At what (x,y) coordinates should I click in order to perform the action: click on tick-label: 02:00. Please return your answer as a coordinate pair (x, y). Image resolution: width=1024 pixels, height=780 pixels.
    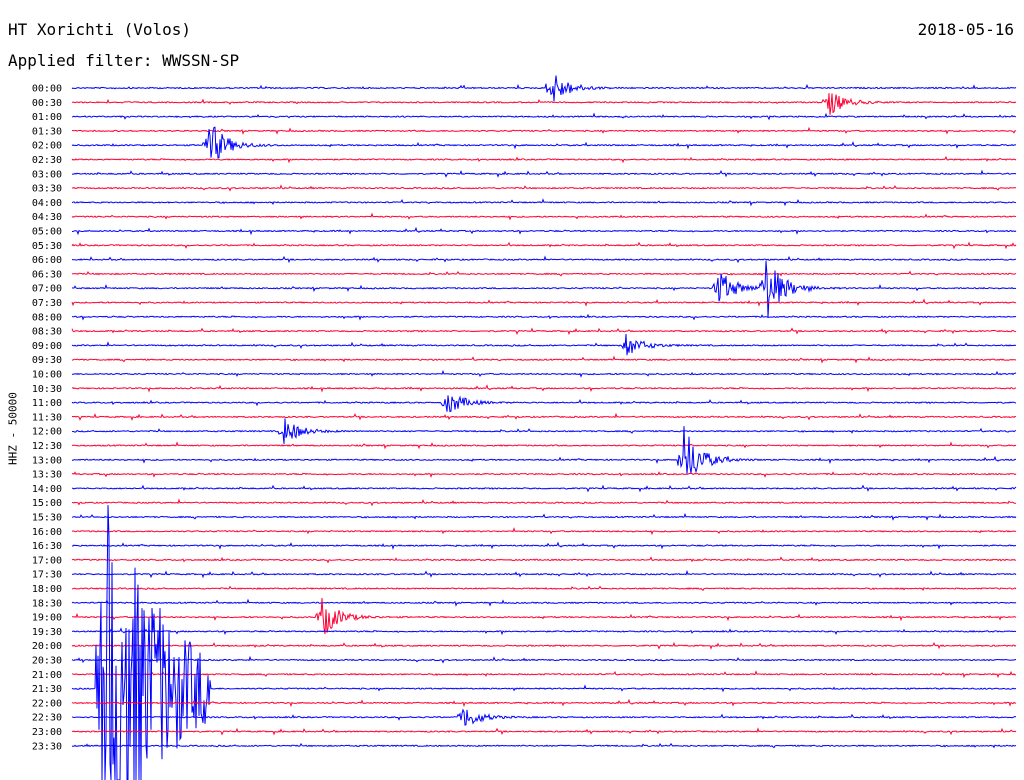
    Looking at the image, I should click on (47, 146).